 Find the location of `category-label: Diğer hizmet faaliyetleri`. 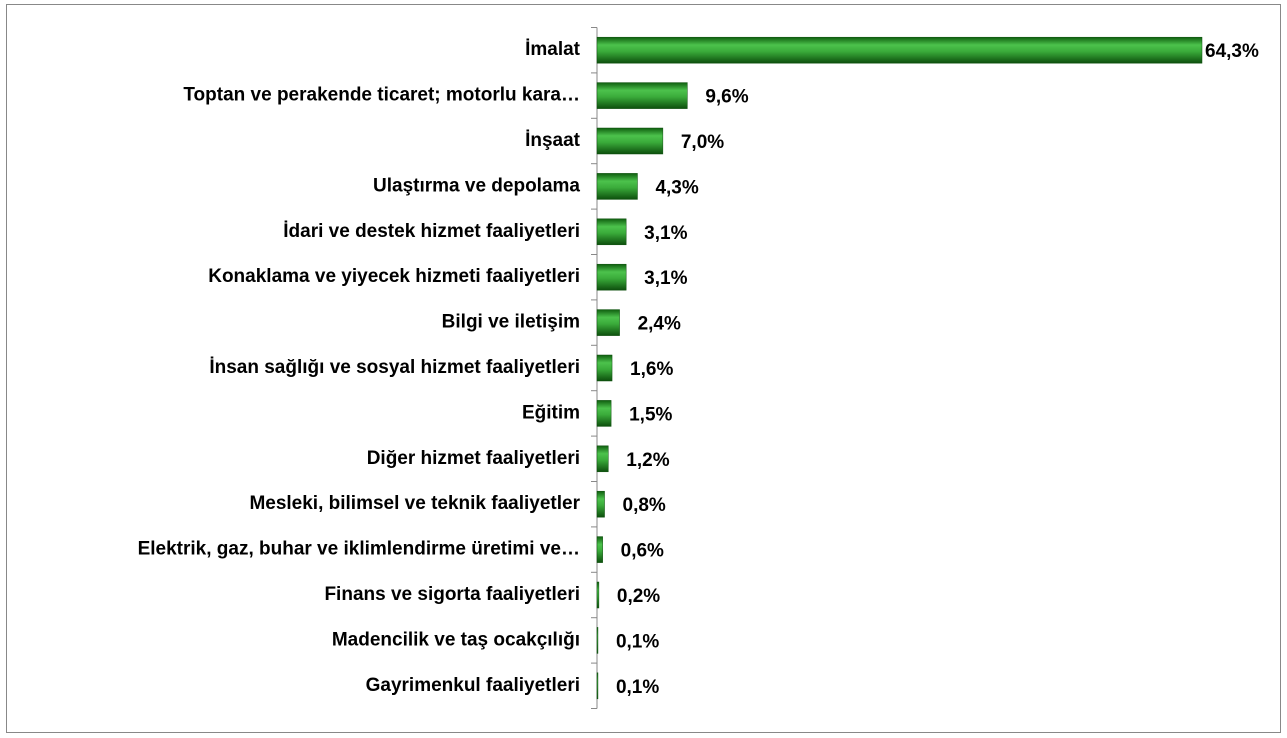

category-label: Diğer hizmet faaliyetleri is located at coordinates (473, 458).